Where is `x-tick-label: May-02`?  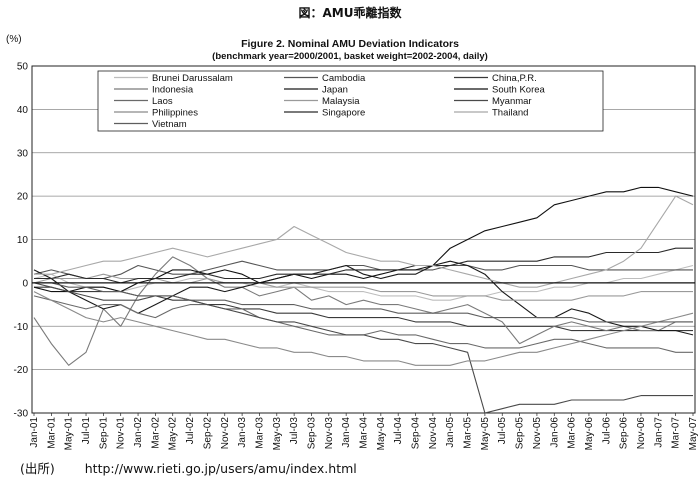 x-tick-label: May-02 is located at coordinates (173, 434).